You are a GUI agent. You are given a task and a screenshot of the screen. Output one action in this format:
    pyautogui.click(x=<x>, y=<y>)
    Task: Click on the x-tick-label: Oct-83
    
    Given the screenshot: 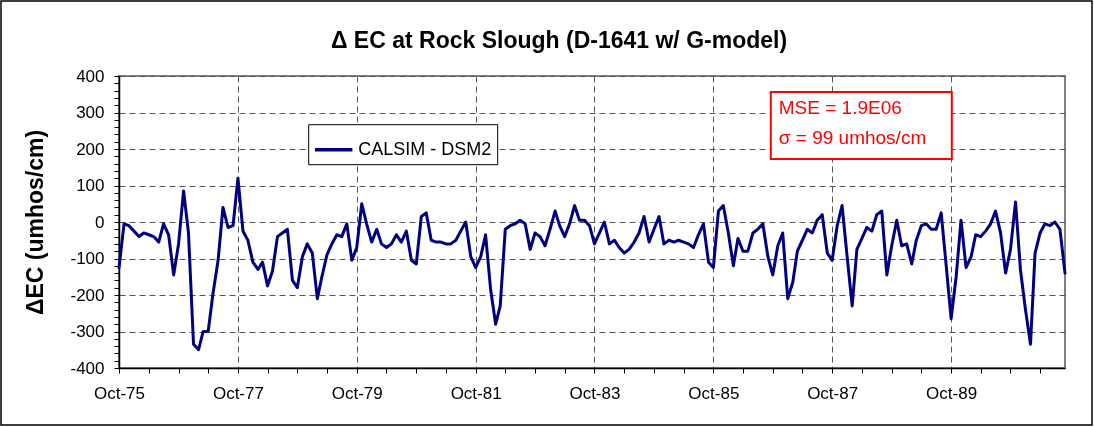 What is the action you would take?
    pyautogui.click(x=595, y=393)
    